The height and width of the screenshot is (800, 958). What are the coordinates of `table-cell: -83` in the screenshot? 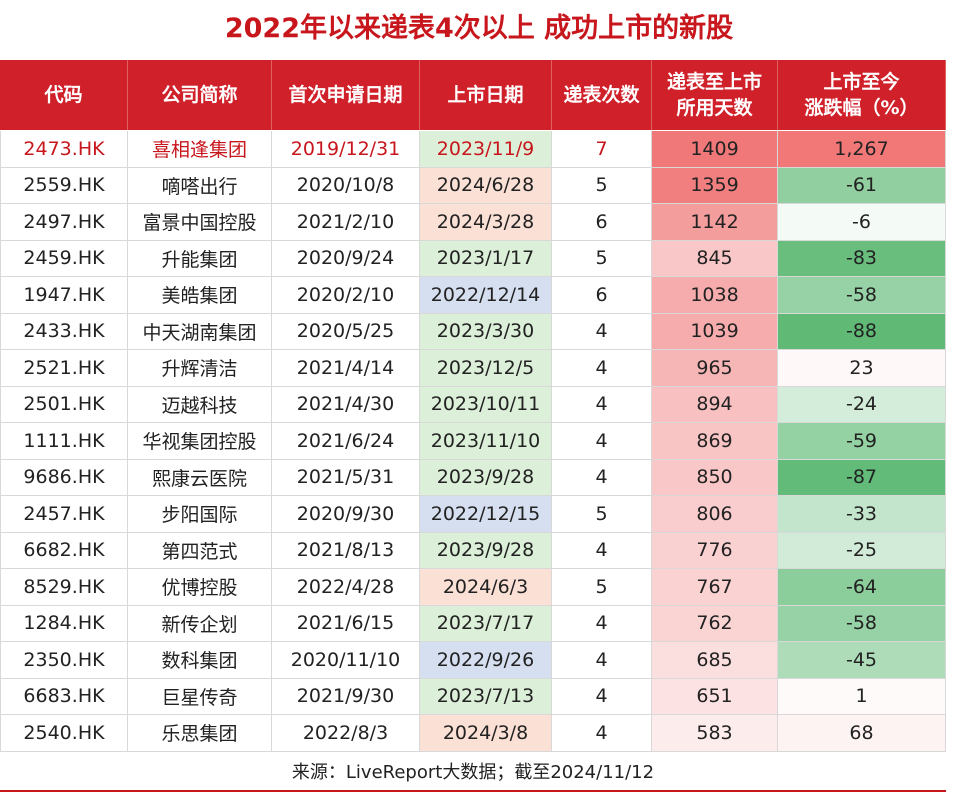 It's located at (862, 258).